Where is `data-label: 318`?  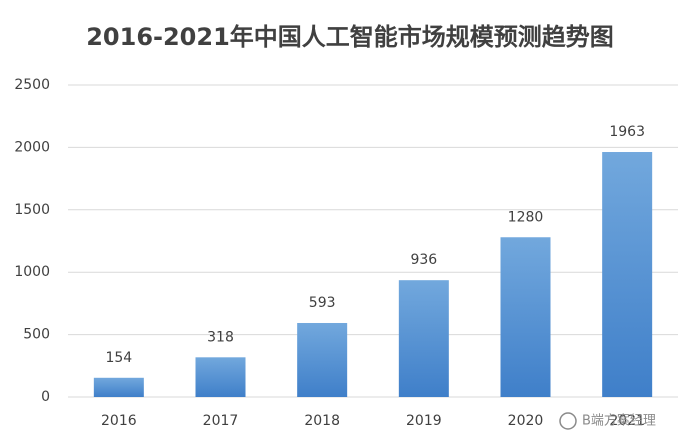 data-label: 318 is located at coordinates (220, 337).